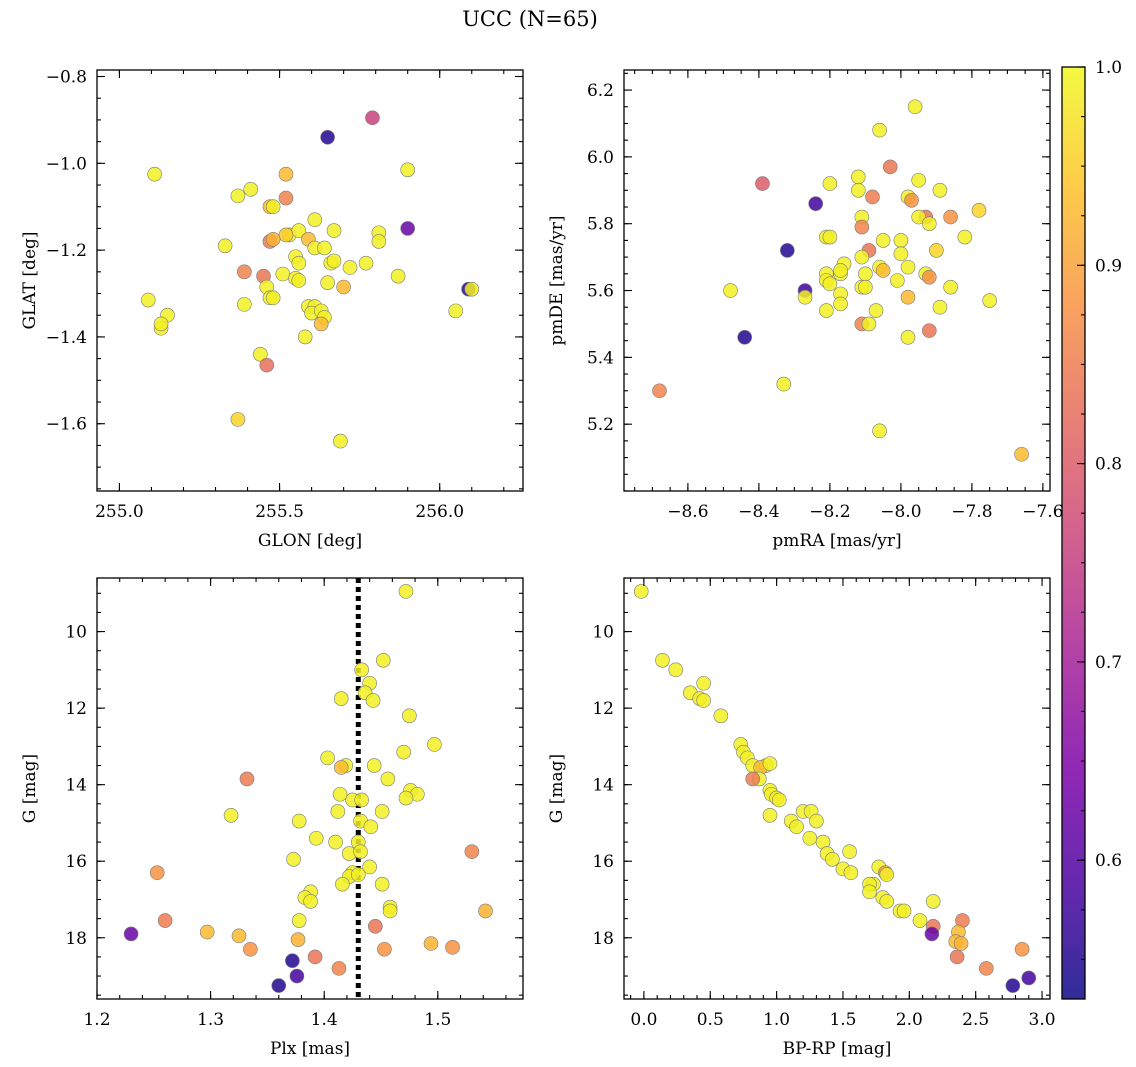  Describe the element at coordinates (600, 158) in the screenshot. I see `pmra-pmde-ytick-label: 6.0` at that location.